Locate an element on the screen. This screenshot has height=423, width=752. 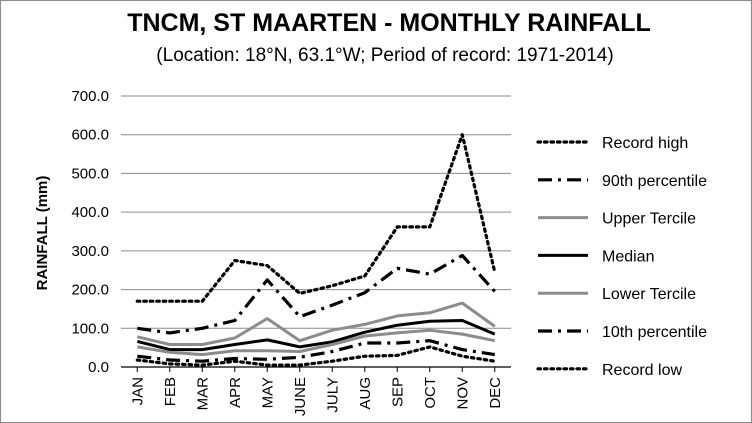
legend-entry-label: Upper Tercile is located at coordinates (649, 219).